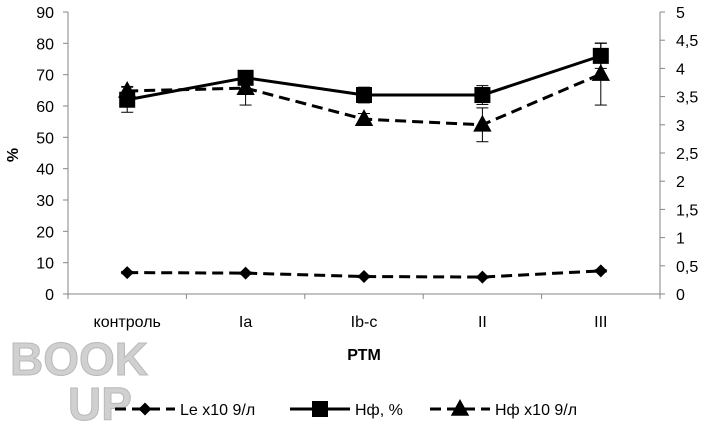  Describe the element at coordinates (45, 138) in the screenshot. I see `y-tick-label: 50` at that location.